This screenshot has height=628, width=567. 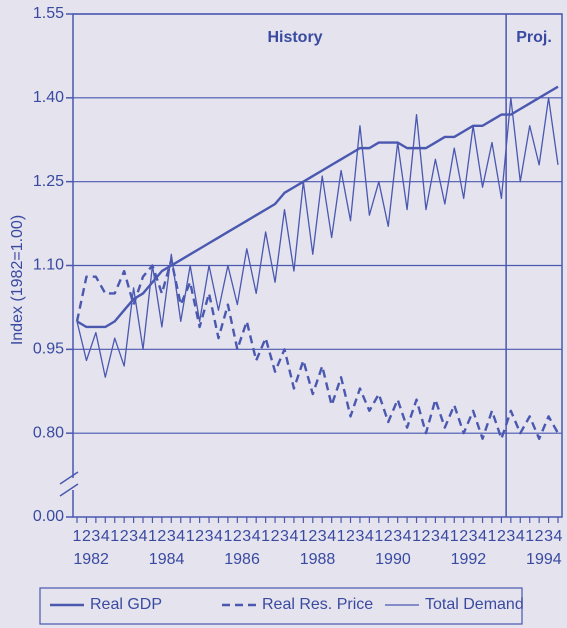 I want to click on axis-break-gap, so click(x=69, y=484).